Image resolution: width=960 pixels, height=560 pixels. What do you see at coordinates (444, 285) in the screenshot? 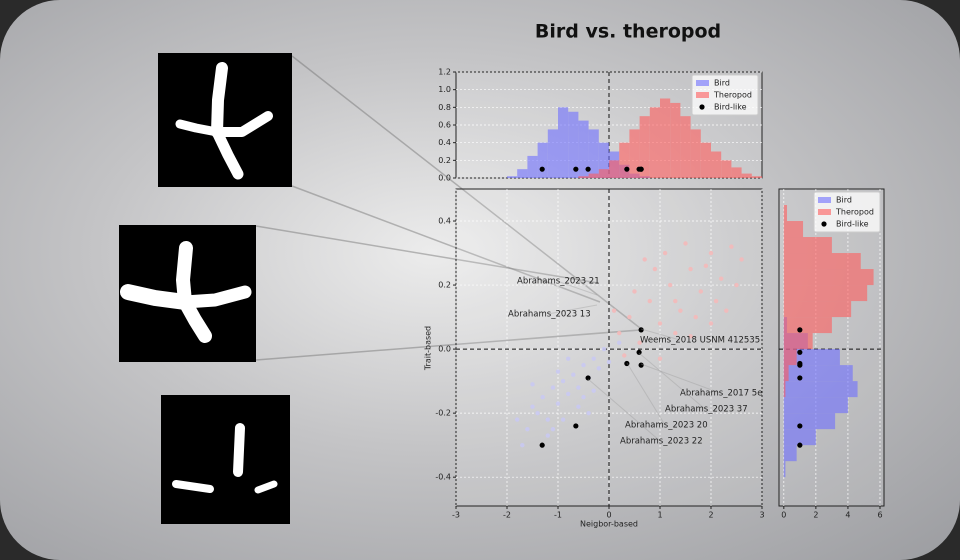
I see `y-tick-label: 0.2` at bounding box center [444, 285].